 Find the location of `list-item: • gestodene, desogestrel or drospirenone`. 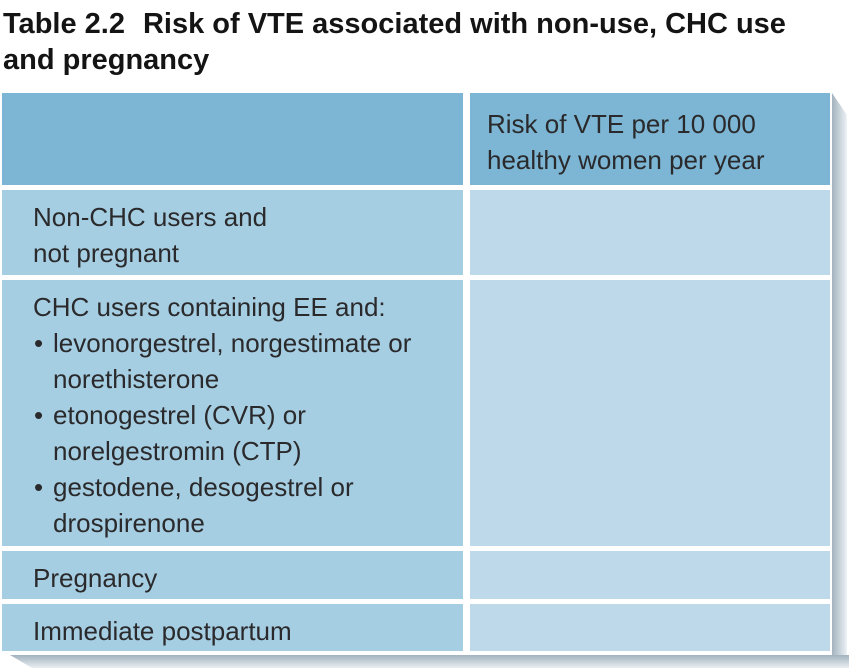

list-item: • gestodene, desogestrel or drospirenone is located at coordinates (228, 505).